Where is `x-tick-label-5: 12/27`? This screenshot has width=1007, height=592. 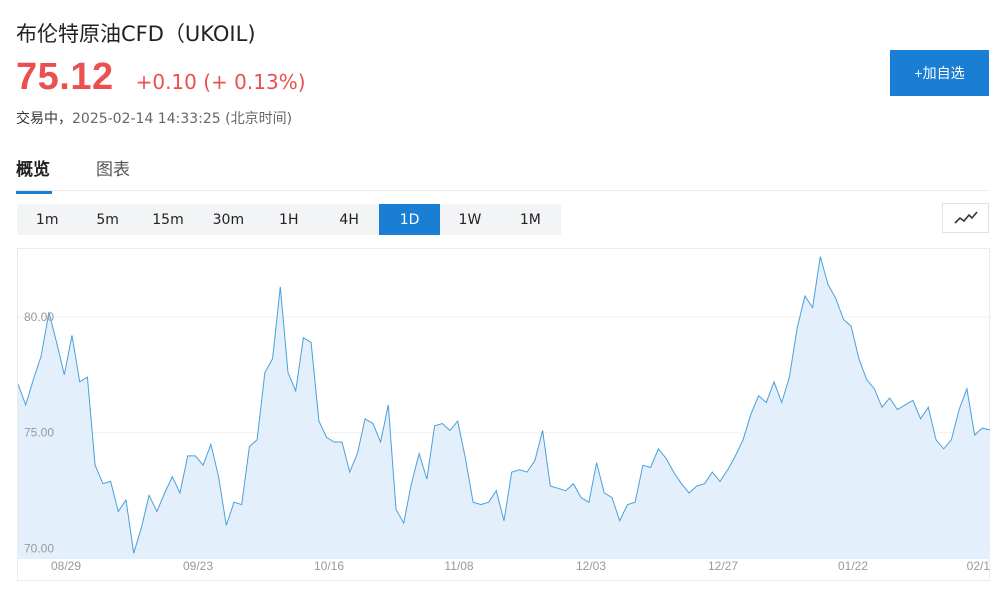
x-tick-label-5: 12/27 is located at coordinates (723, 566).